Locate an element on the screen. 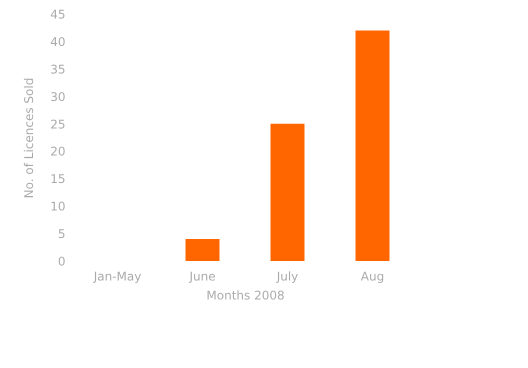  y-tick-label: 10 is located at coordinates (58, 207).